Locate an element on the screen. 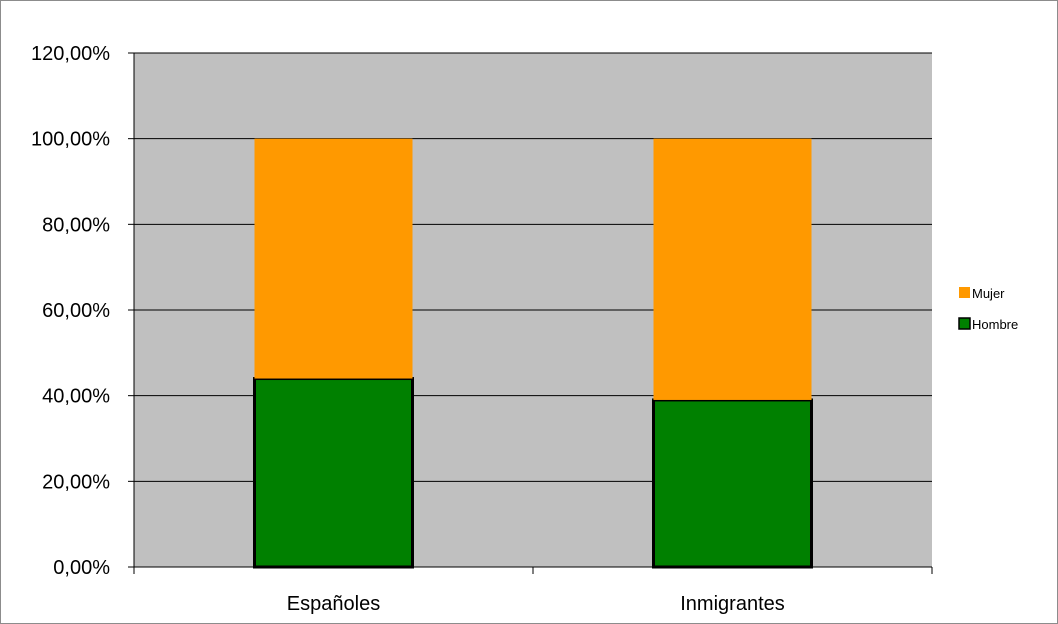  y-tick-label: 120,00% is located at coordinates (70, 54).